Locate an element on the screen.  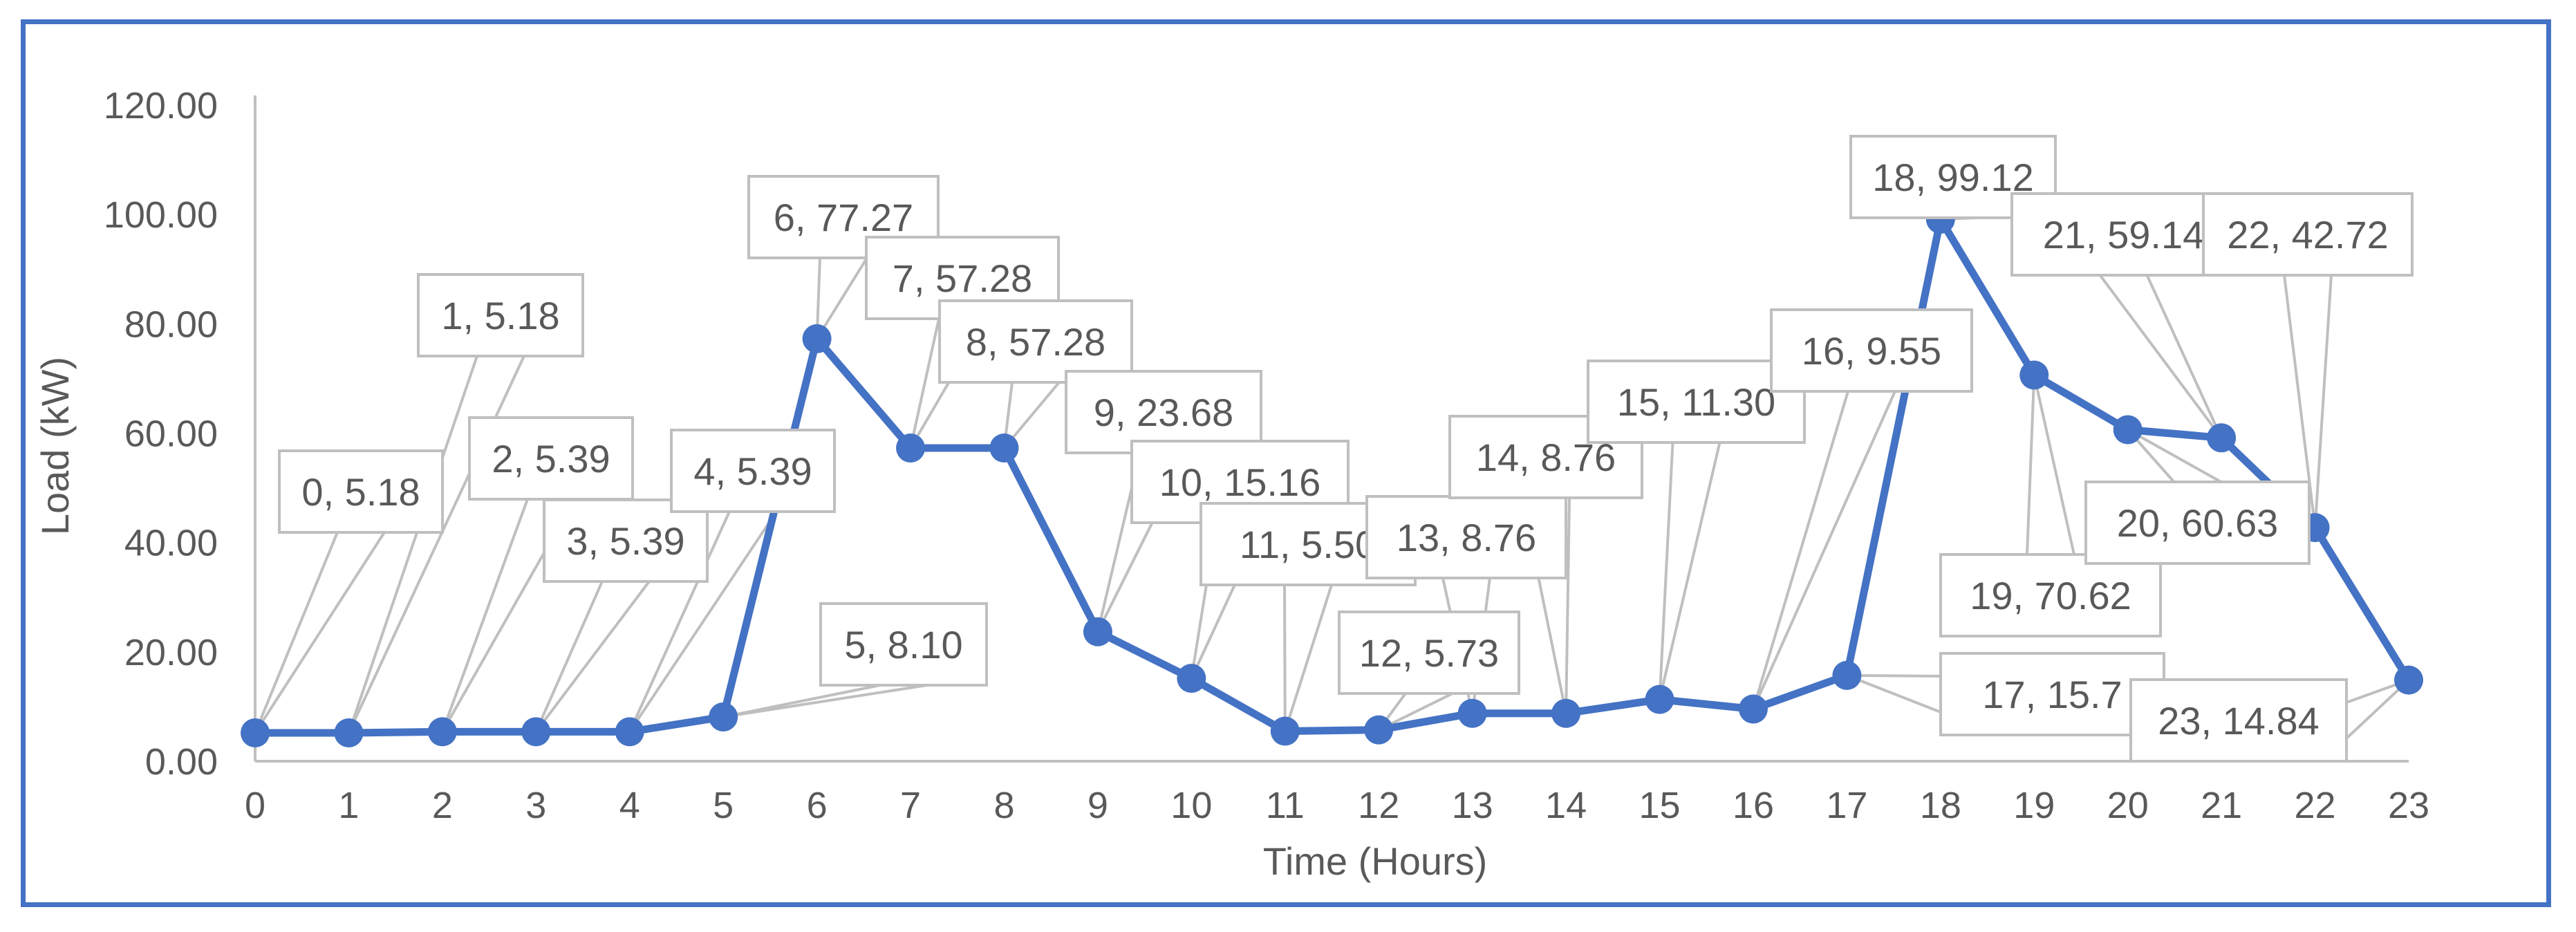
data-label: 4, 5.39 is located at coordinates (752, 471).